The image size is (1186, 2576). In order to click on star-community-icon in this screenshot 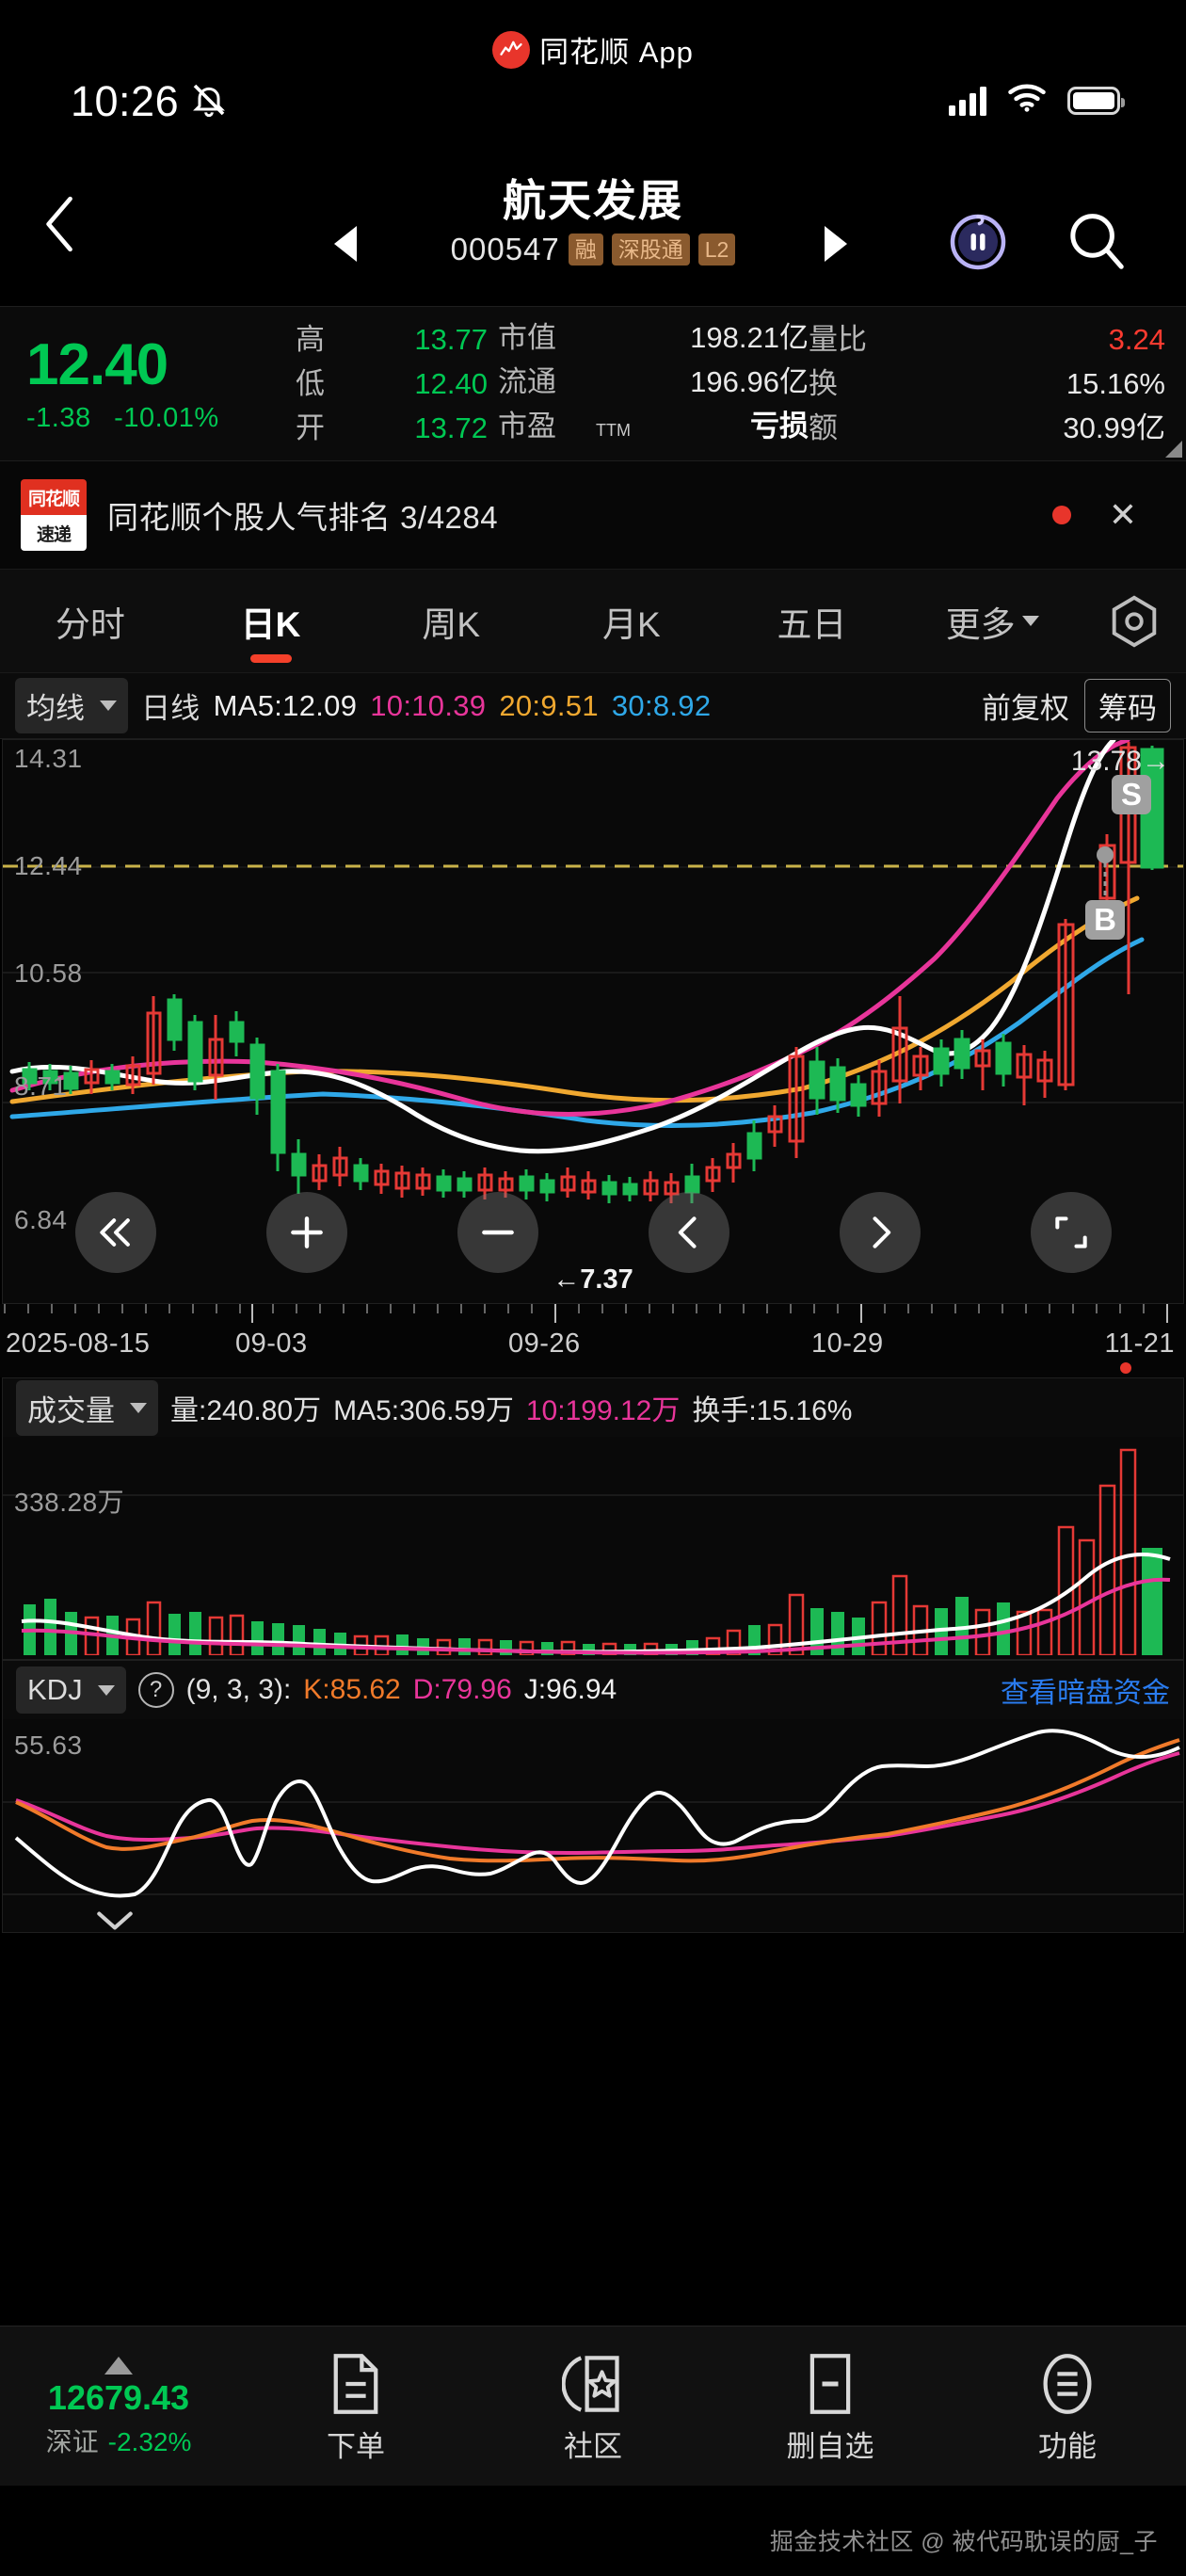, I will do `click(593, 2384)`.